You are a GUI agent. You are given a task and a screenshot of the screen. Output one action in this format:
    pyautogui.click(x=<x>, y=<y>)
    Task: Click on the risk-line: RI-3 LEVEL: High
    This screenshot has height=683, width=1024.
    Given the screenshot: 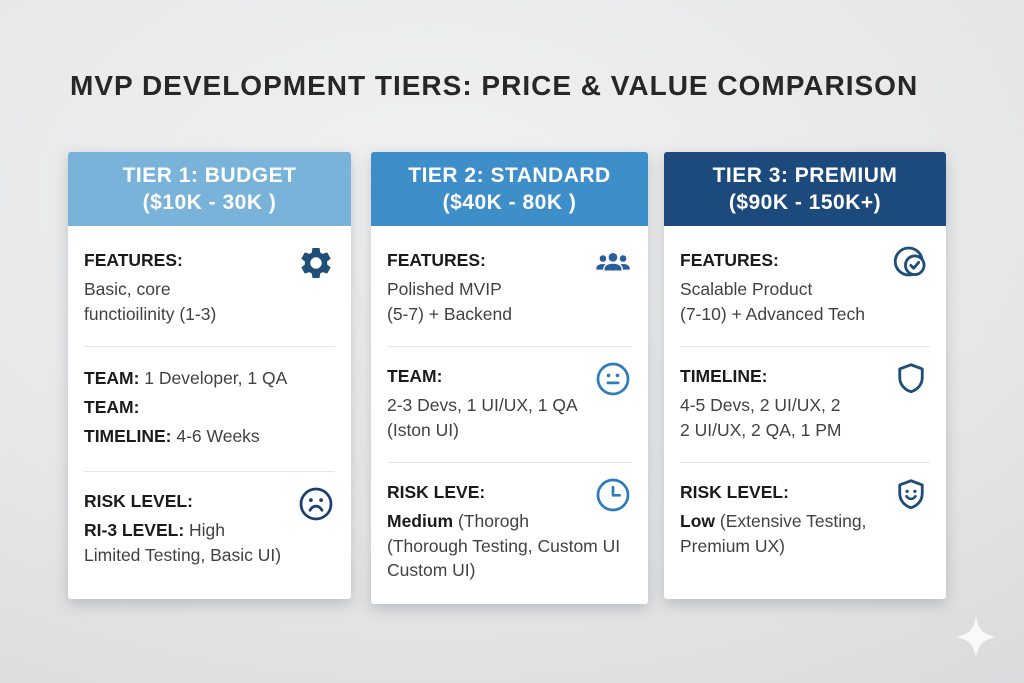 What is the action you would take?
    pyautogui.click(x=155, y=530)
    